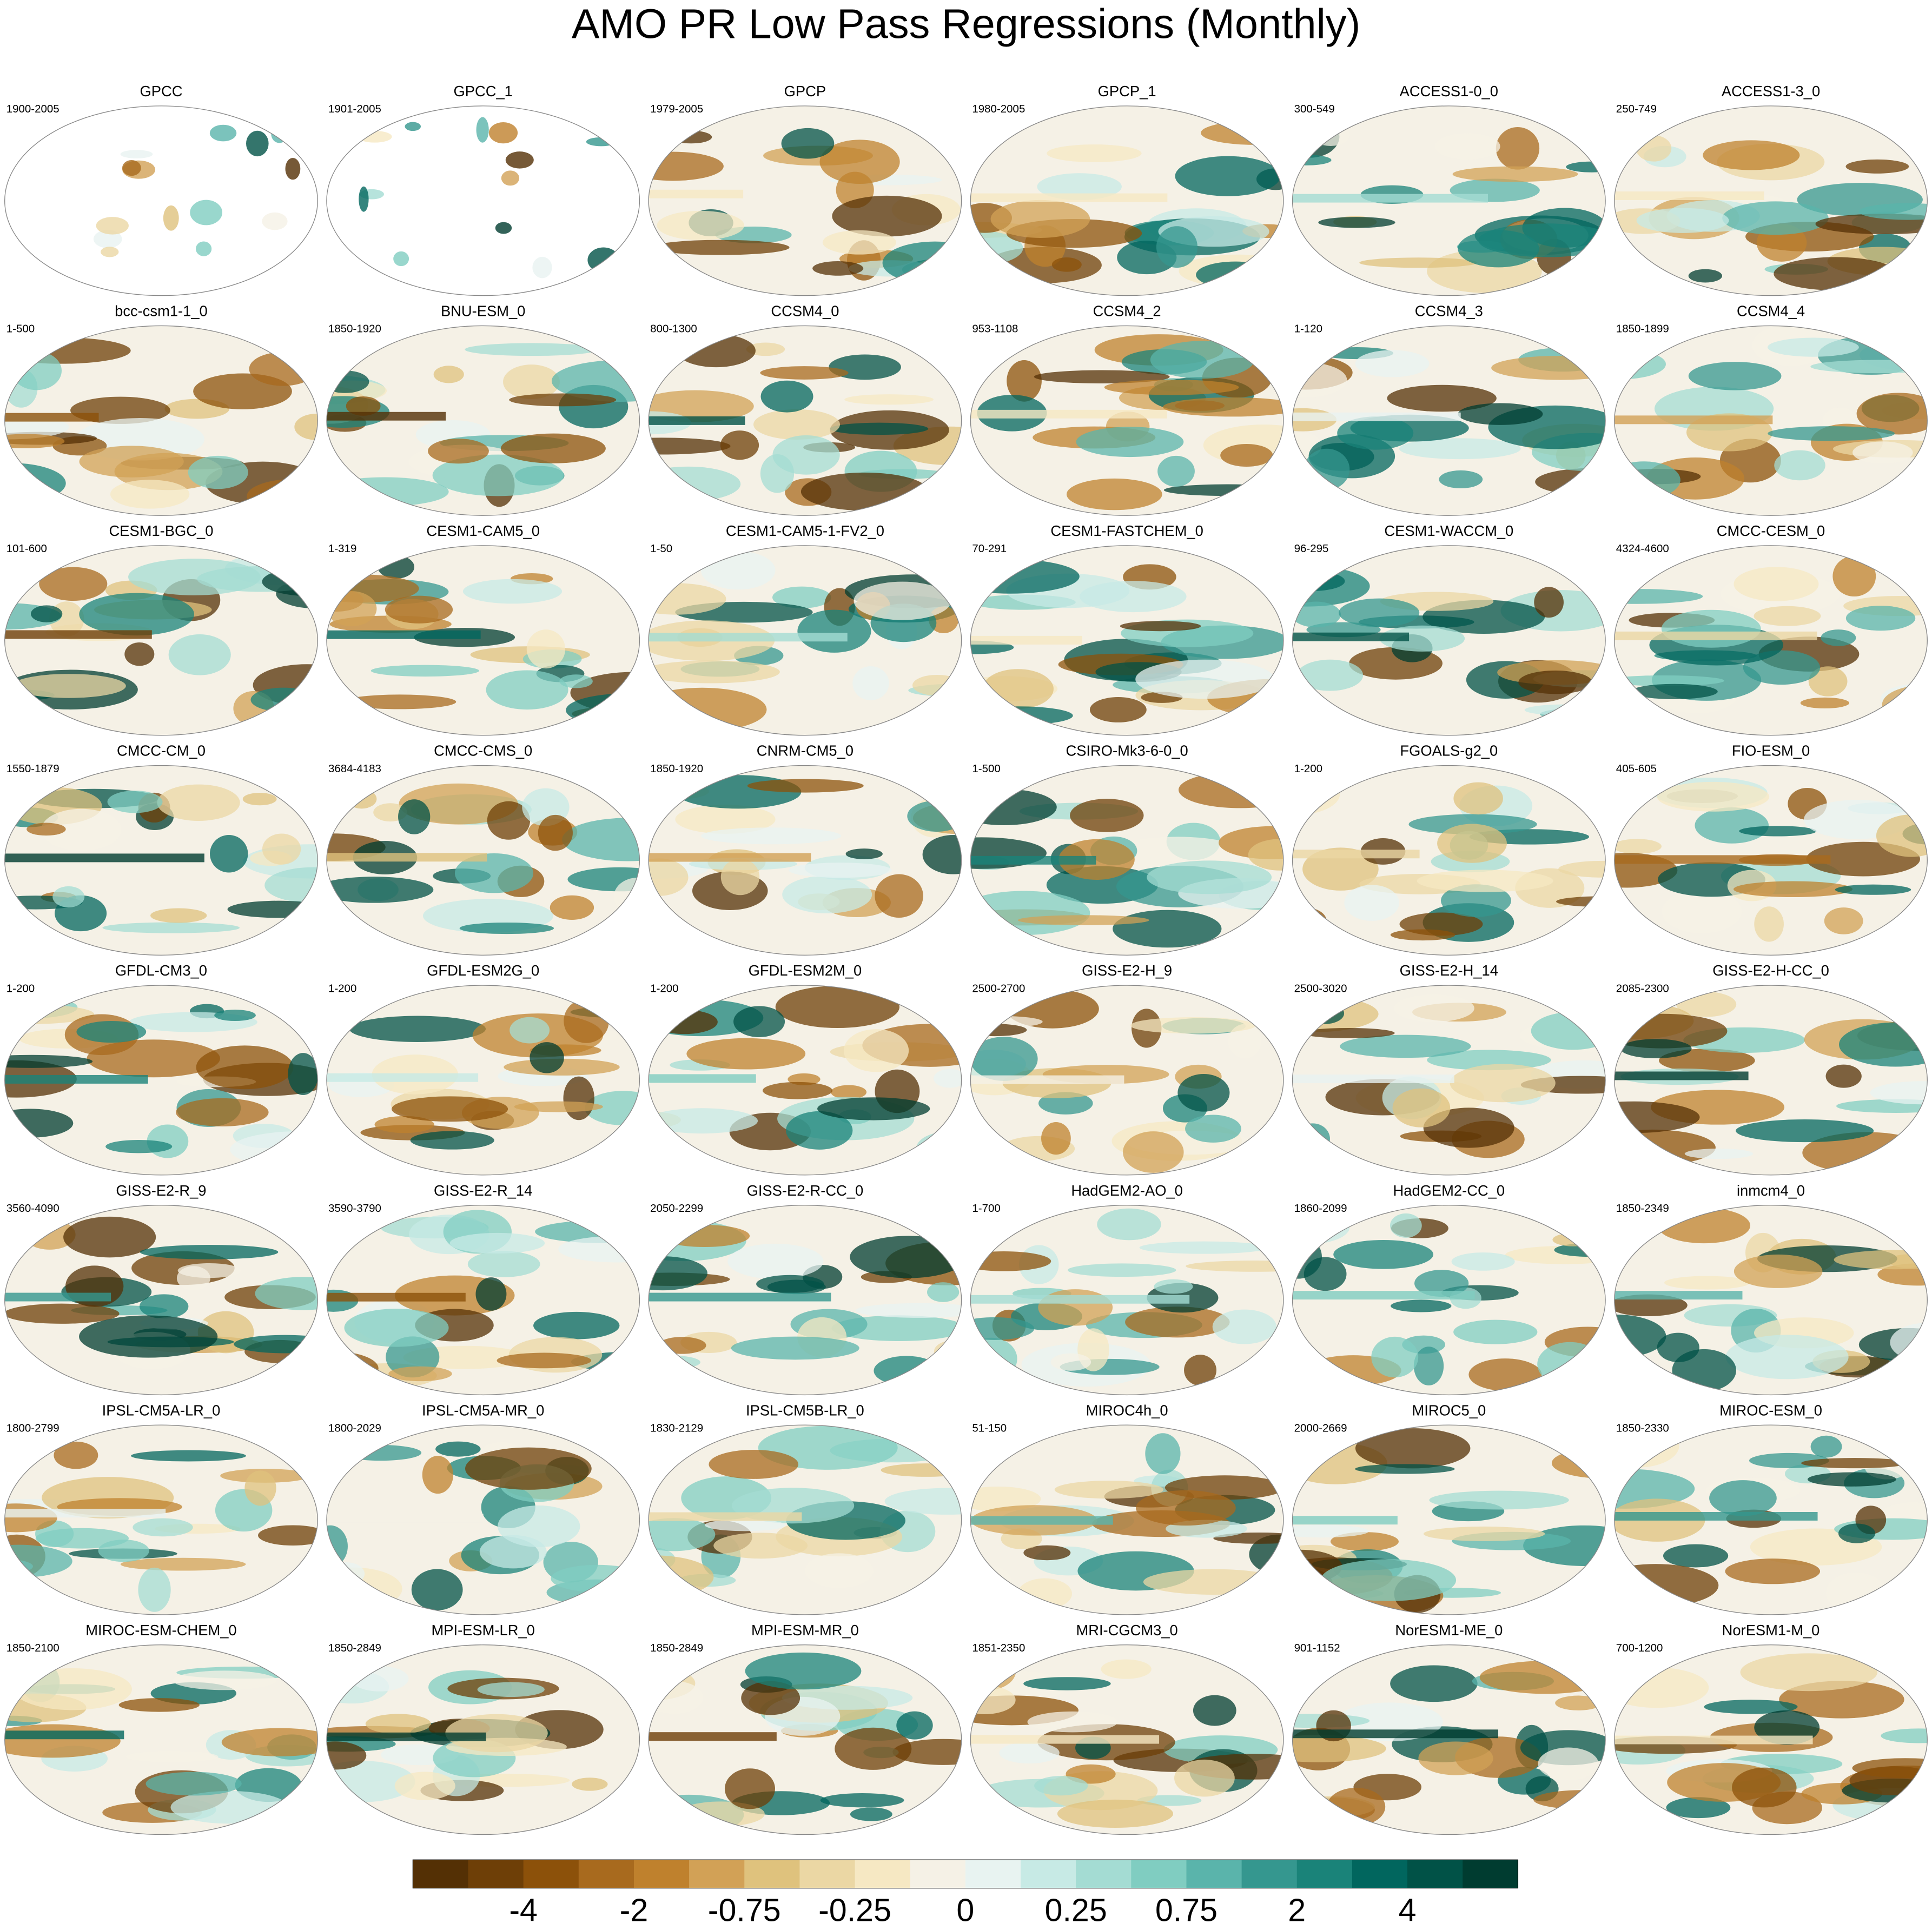 This screenshot has height=1930, width=1932. I want to click on panel-years: 1851-2350, so click(998, 1648).